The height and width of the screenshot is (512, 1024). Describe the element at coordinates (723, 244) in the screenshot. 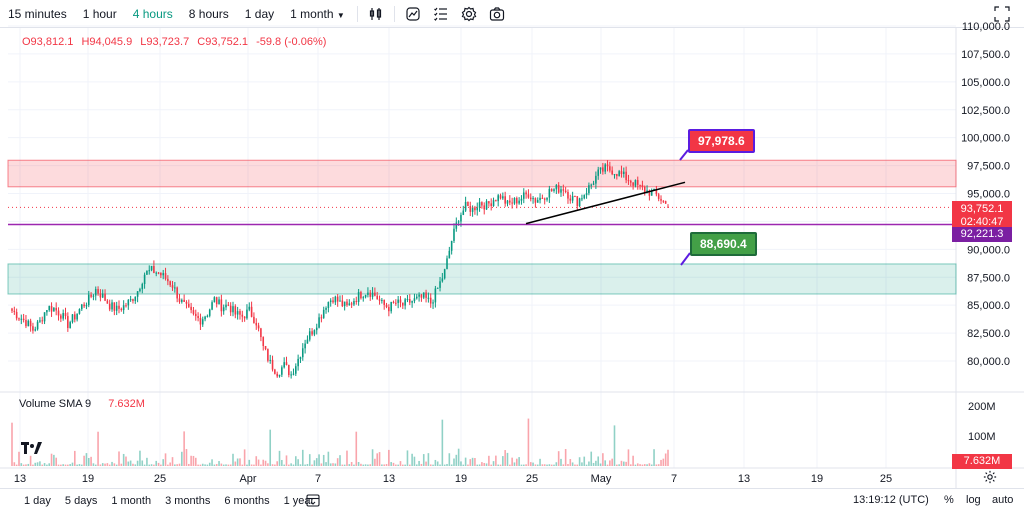

I see `support-callout: 88,690.4` at that location.